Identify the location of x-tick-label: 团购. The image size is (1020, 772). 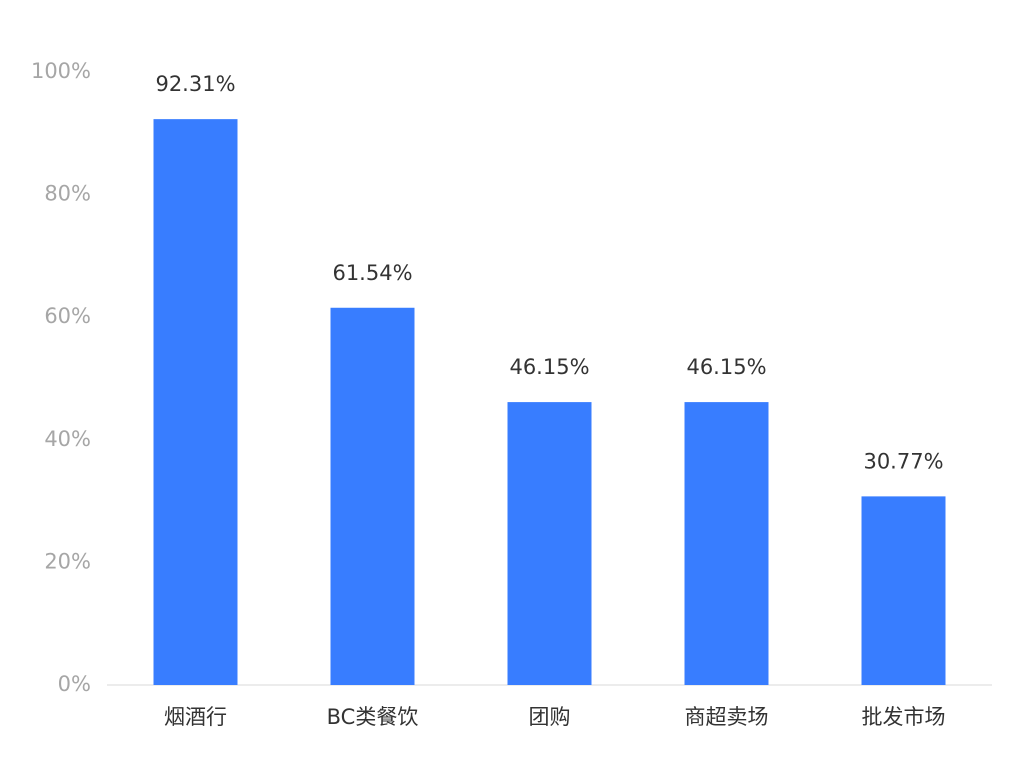
(550, 717).